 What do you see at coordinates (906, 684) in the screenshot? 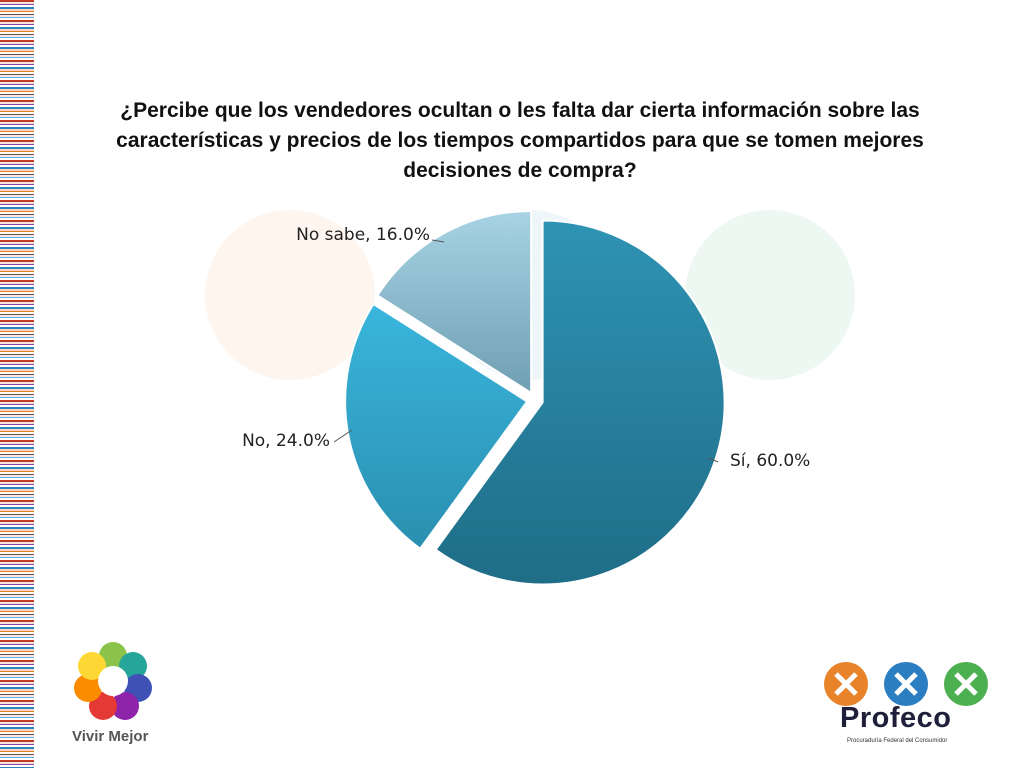
I see `profeco-logo-icons` at bounding box center [906, 684].